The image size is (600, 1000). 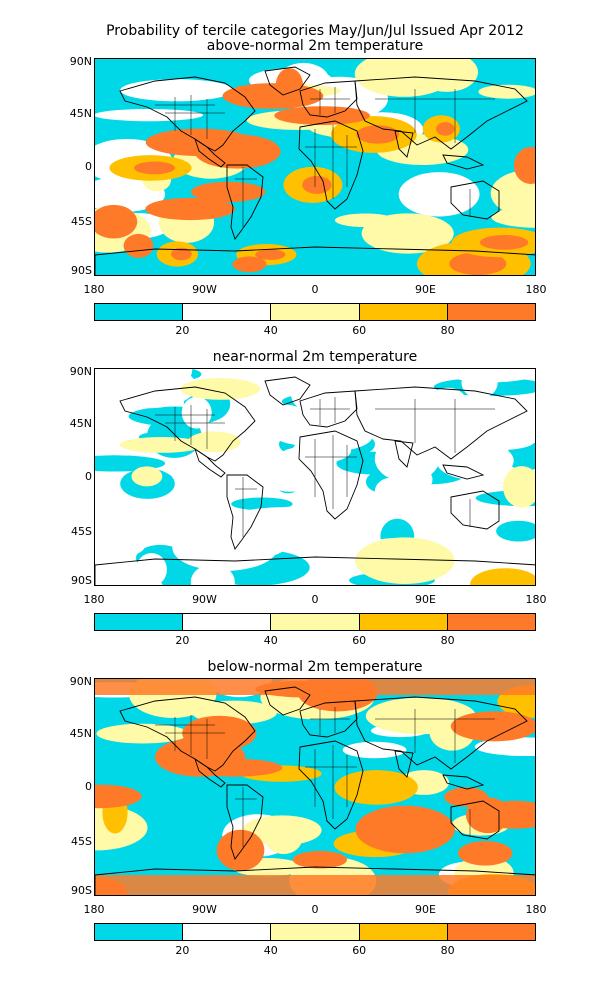 I want to click on colorbar, so click(x=315, y=932).